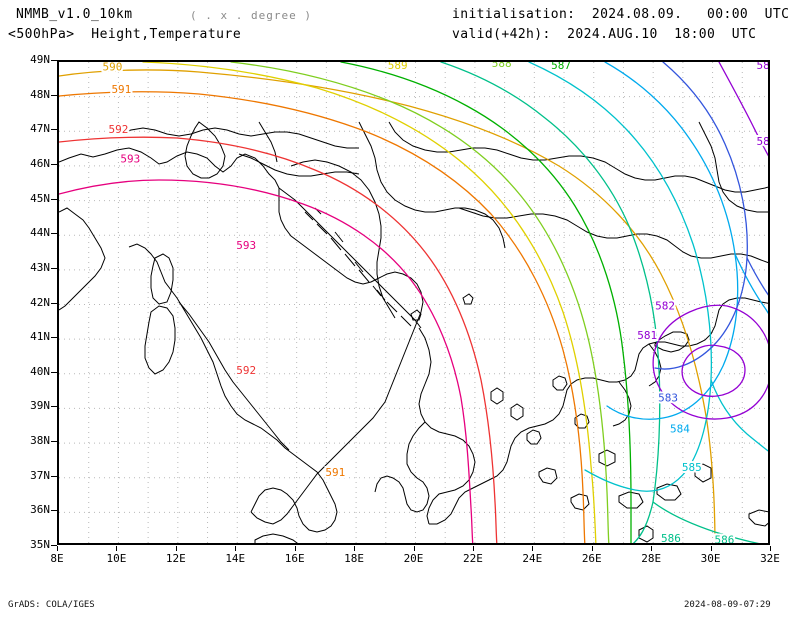 The height and width of the screenshot is (618, 800). What do you see at coordinates (502, 66) in the screenshot?
I see `contour-label-halo: 588` at bounding box center [502, 66].